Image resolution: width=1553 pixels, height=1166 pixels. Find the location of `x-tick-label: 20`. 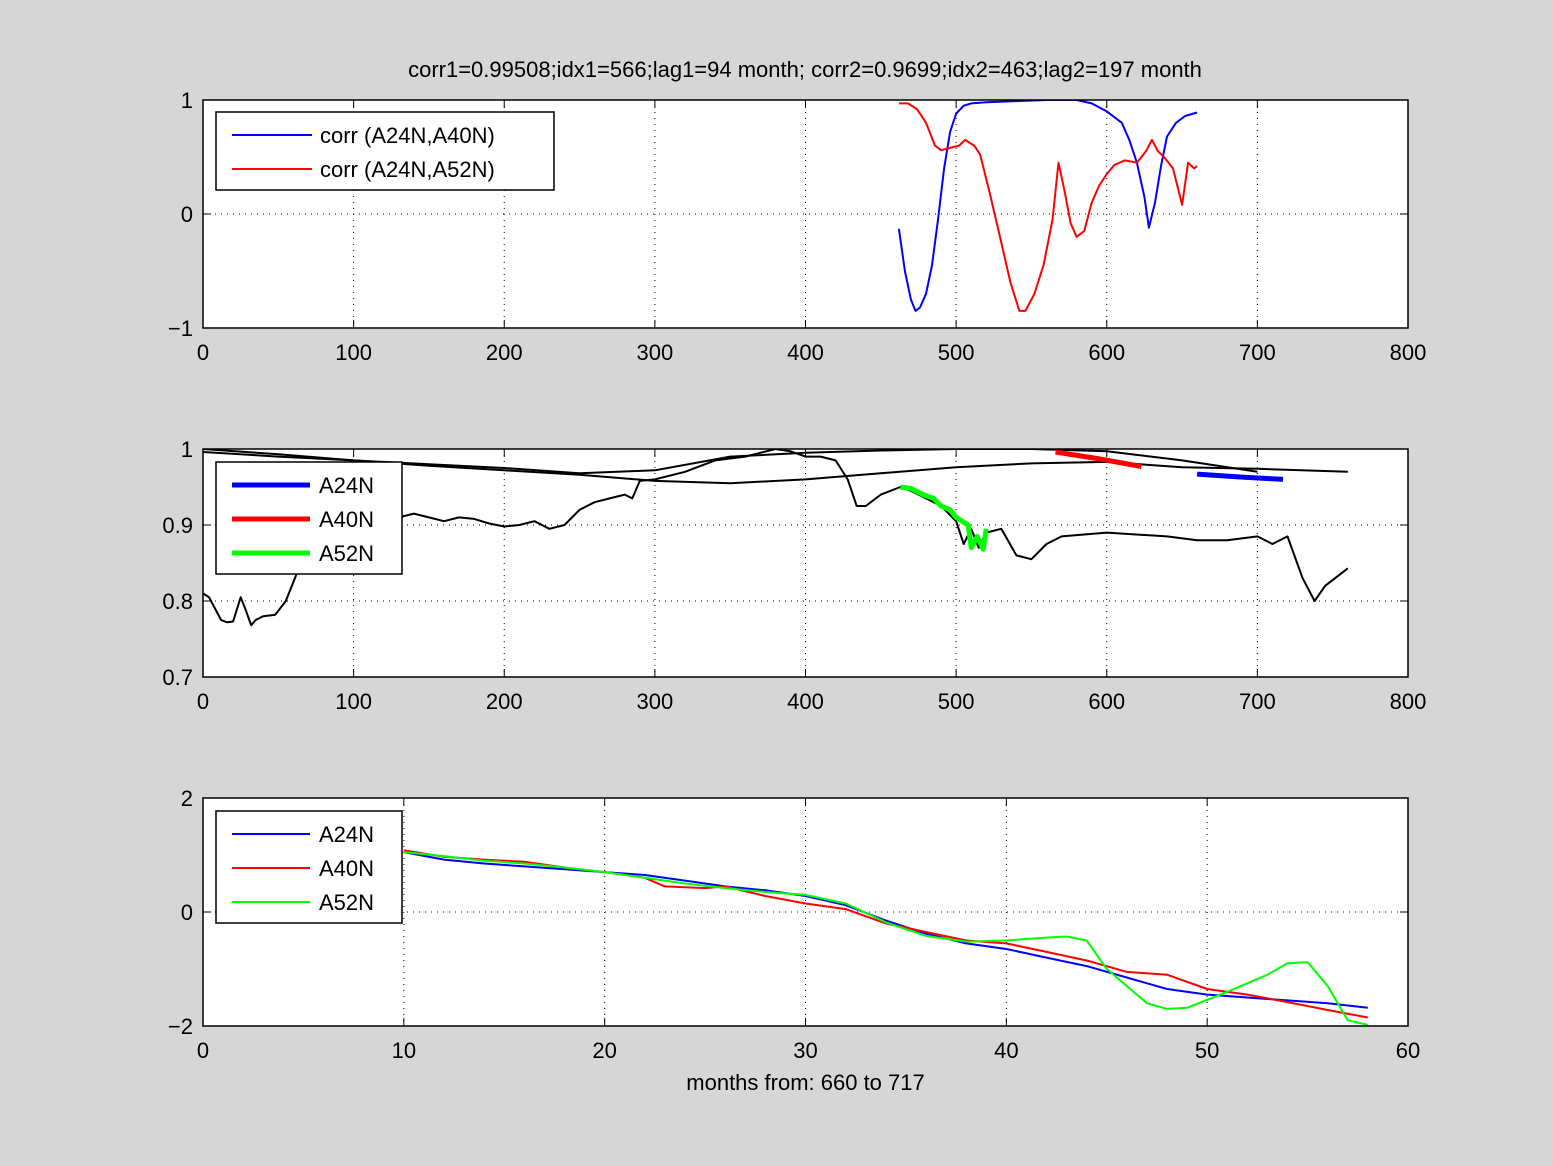

x-tick-label: 20 is located at coordinates (604, 1050).